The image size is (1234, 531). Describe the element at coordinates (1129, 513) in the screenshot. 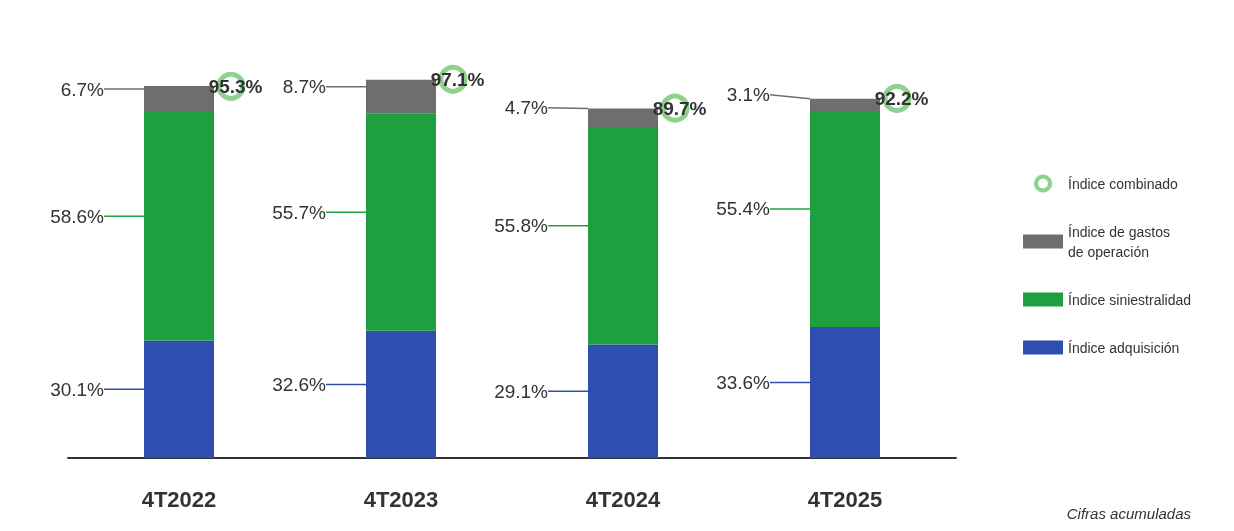

I see `text: Cifras acumuladas` at that location.